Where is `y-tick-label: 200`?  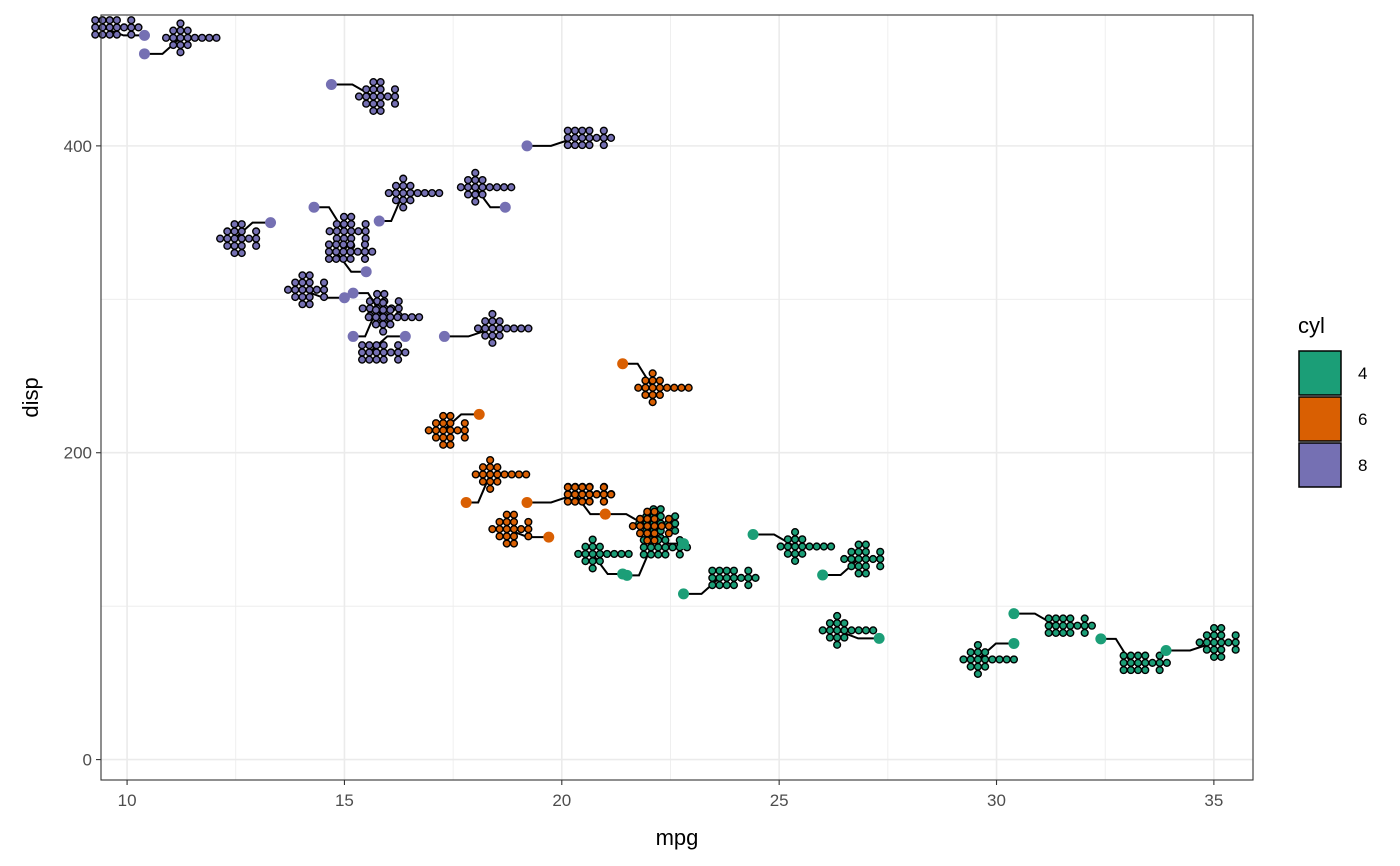 y-tick-label: 200 is located at coordinates (78, 453).